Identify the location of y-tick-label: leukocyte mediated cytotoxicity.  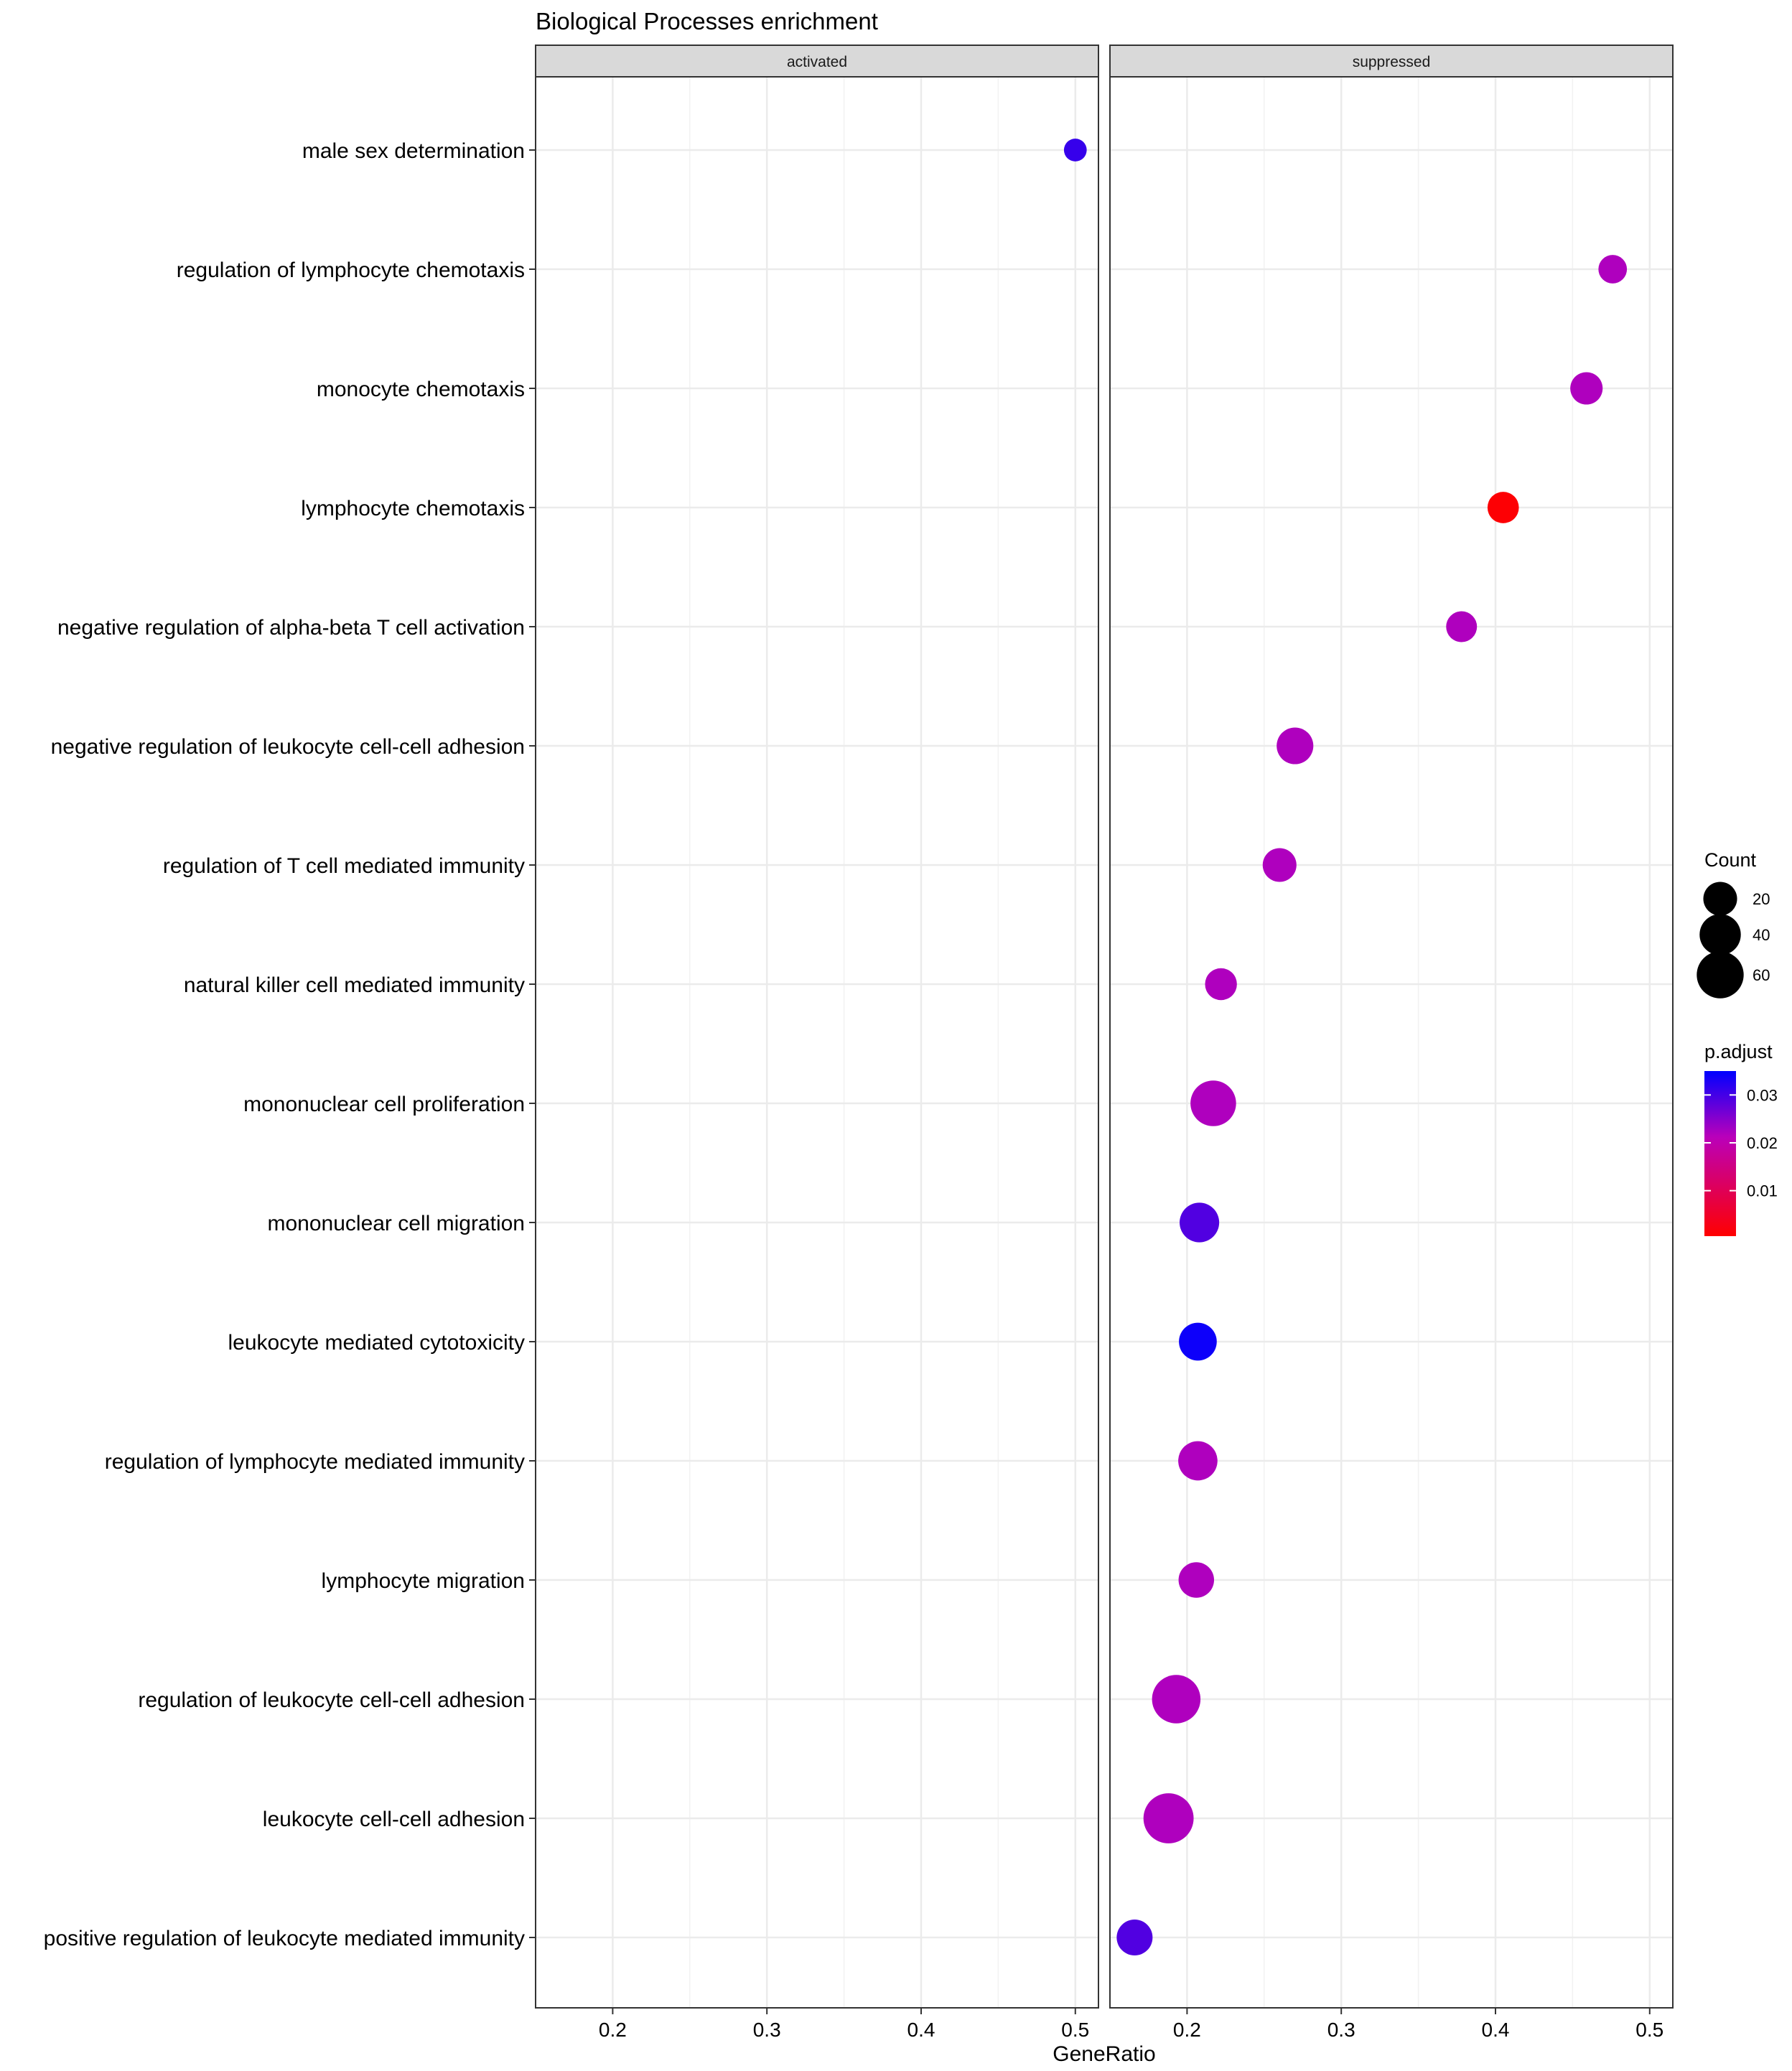
(376, 1343).